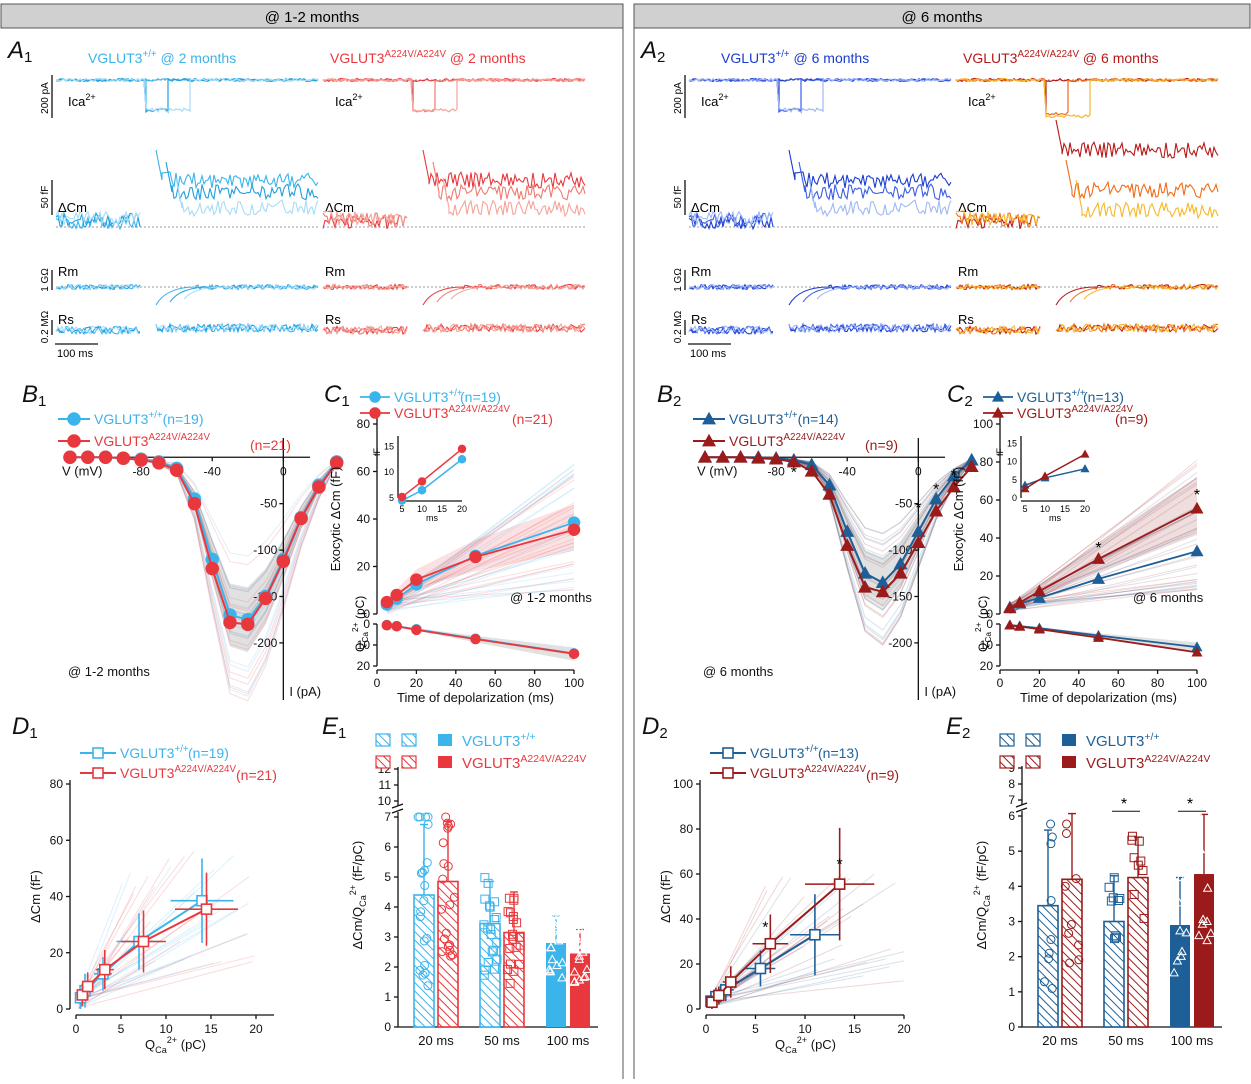 The width and height of the screenshot is (1251, 1084). What do you see at coordinates (678, 326) in the screenshot?
I see `scale-label-rs: 0.2 MΩ` at bounding box center [678, 326].